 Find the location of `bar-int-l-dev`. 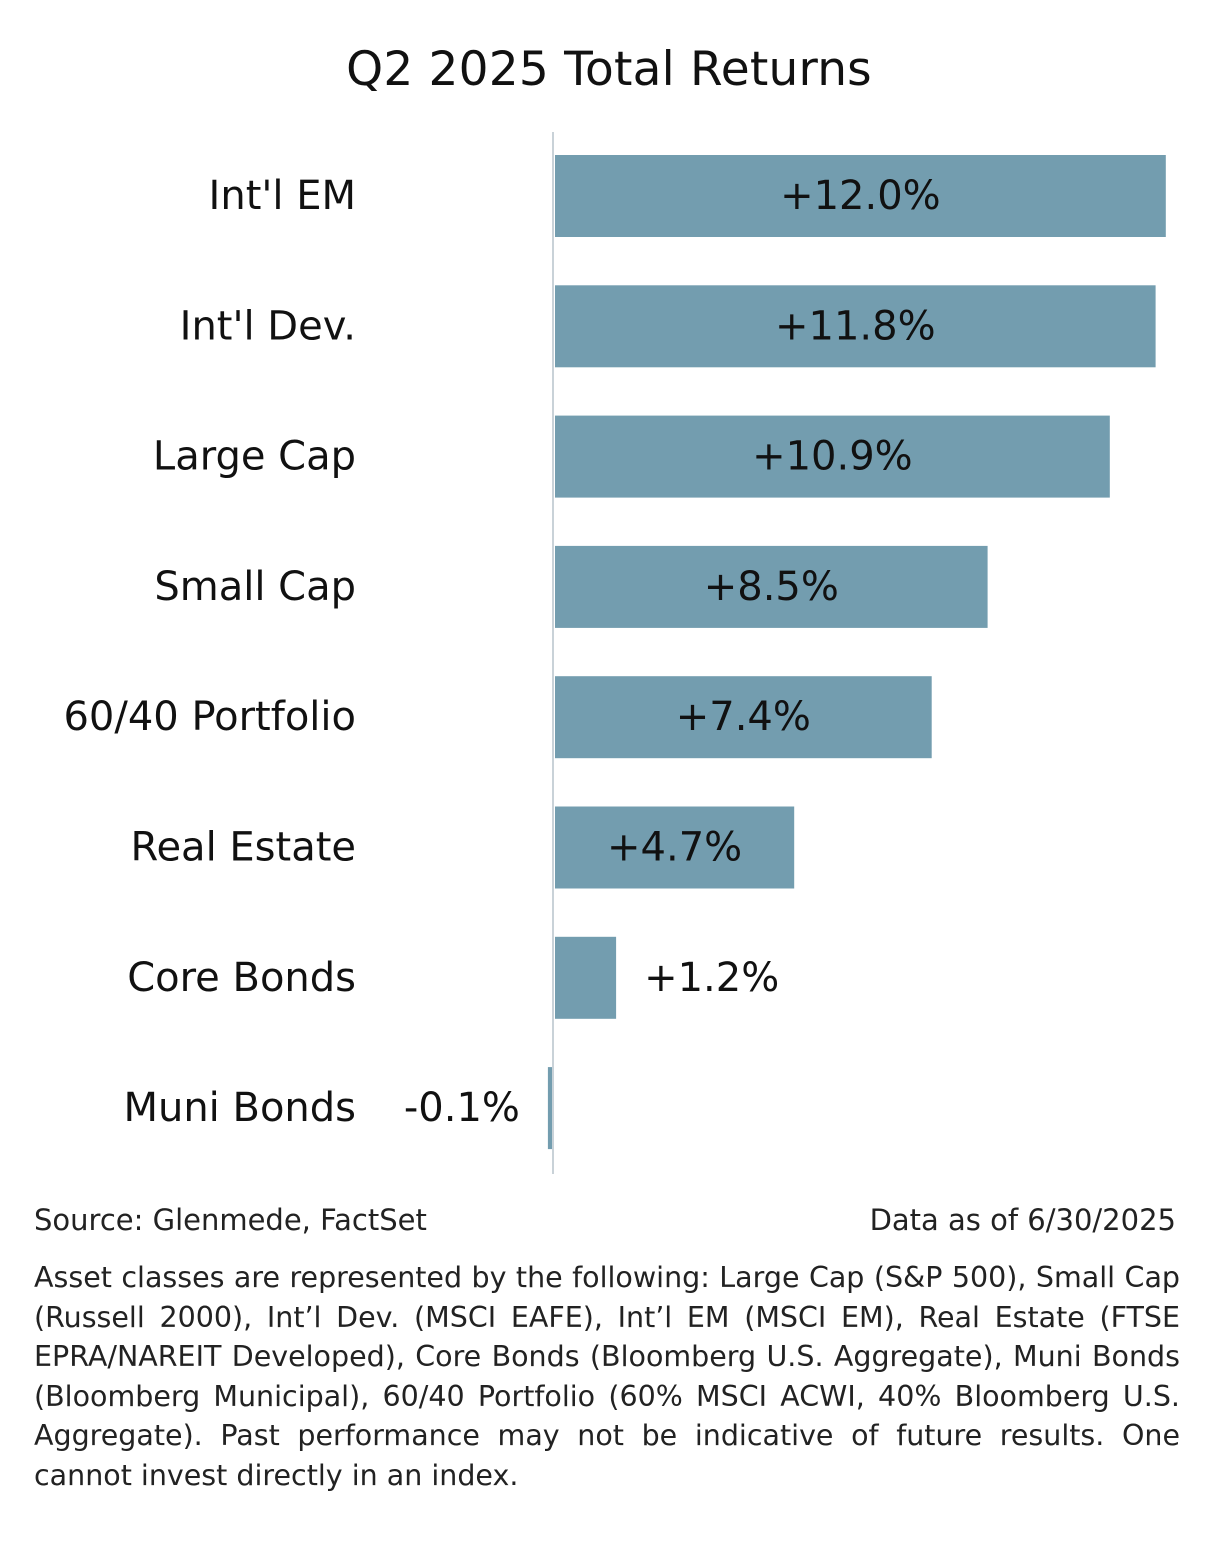

bar-int-l-dev is located at coordinates (855, 326).